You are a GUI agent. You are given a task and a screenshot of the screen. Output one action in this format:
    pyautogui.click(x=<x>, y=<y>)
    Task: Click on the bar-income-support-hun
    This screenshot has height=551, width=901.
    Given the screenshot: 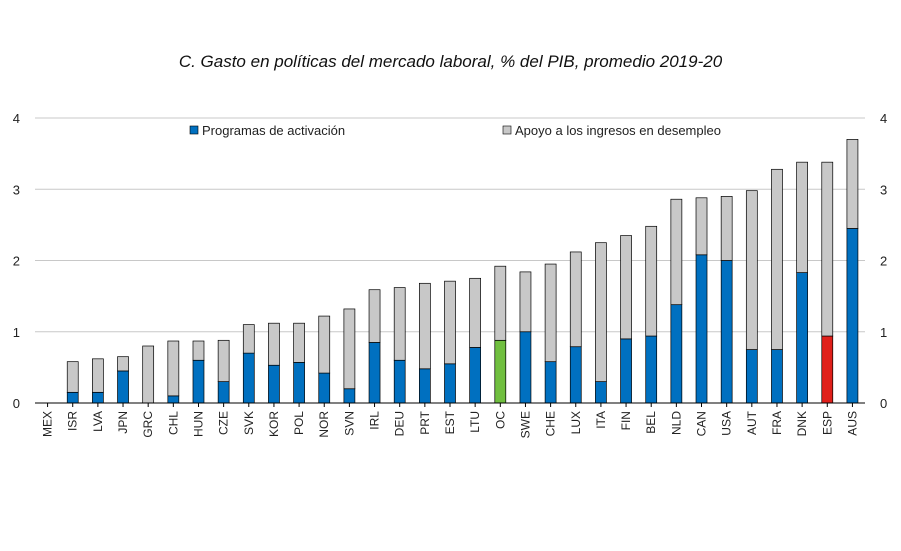 What is the action you would take?
    pyautogui.click(x=198, y=350)
    